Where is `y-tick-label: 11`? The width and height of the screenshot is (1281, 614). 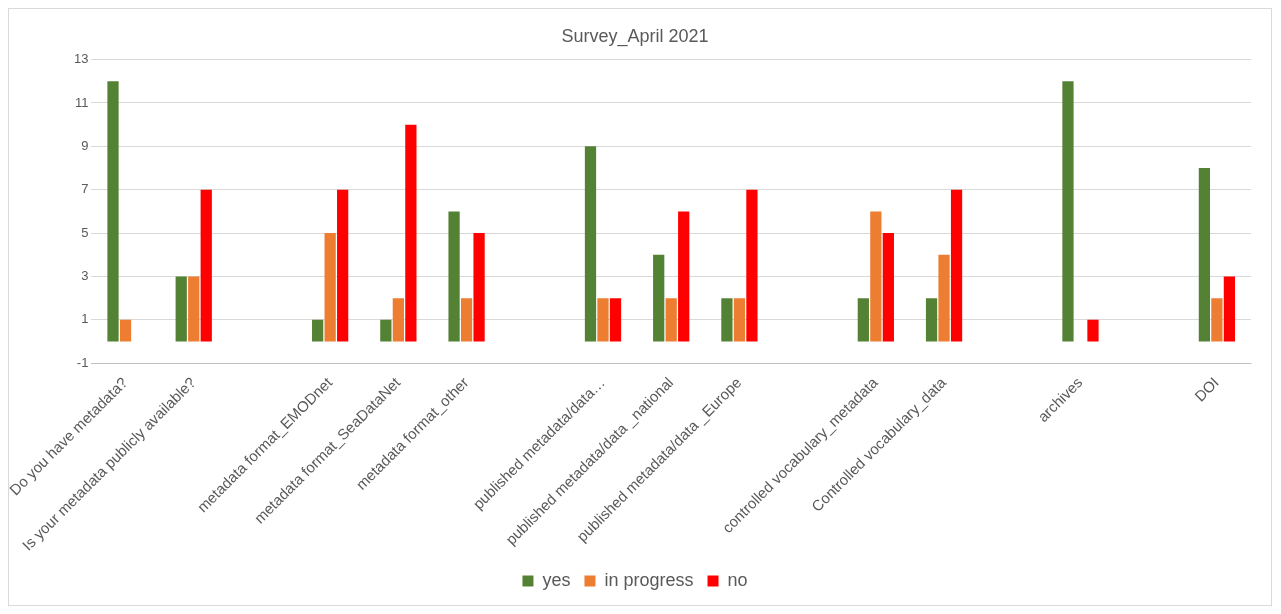
y-tick-label: 11 is located at coordinates (81, 102).